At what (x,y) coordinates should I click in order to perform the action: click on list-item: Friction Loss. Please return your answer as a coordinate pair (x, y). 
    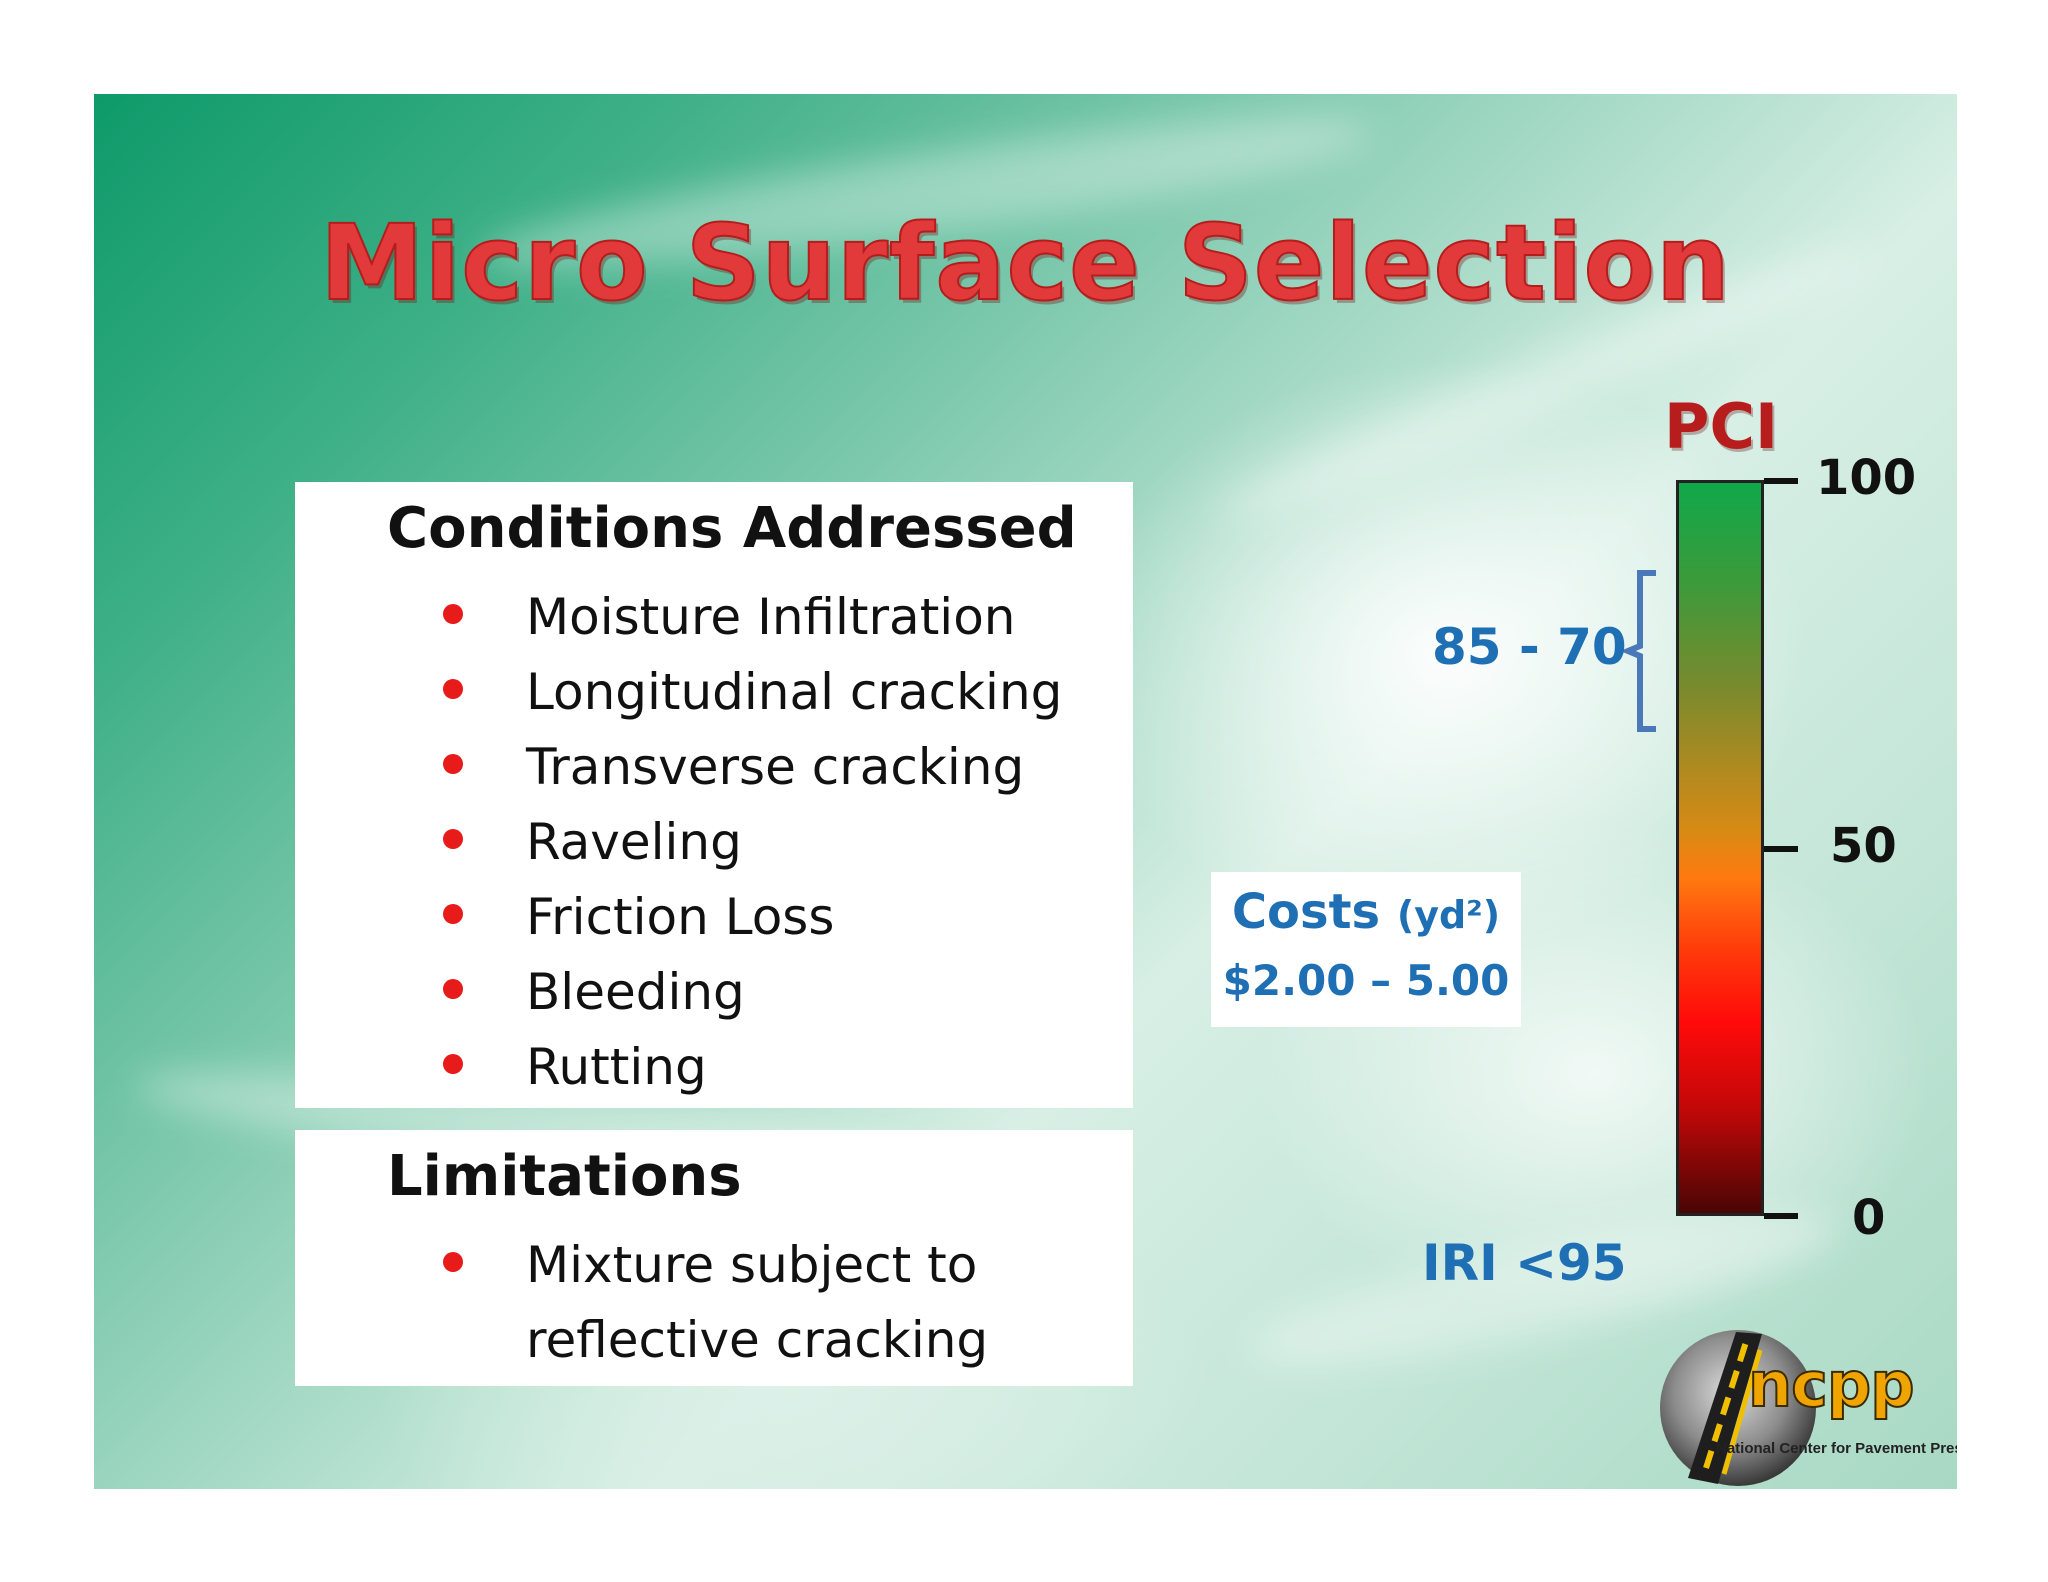
    Looking at the image, I should click on (714, 917).